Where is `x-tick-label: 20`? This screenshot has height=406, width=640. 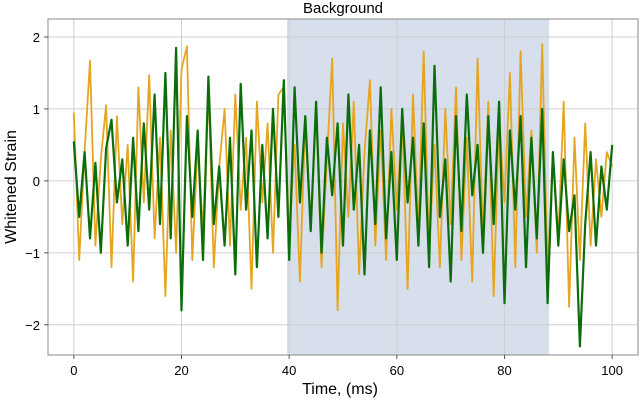
x-tick-label: 20 is located at coordinates (181, 370).